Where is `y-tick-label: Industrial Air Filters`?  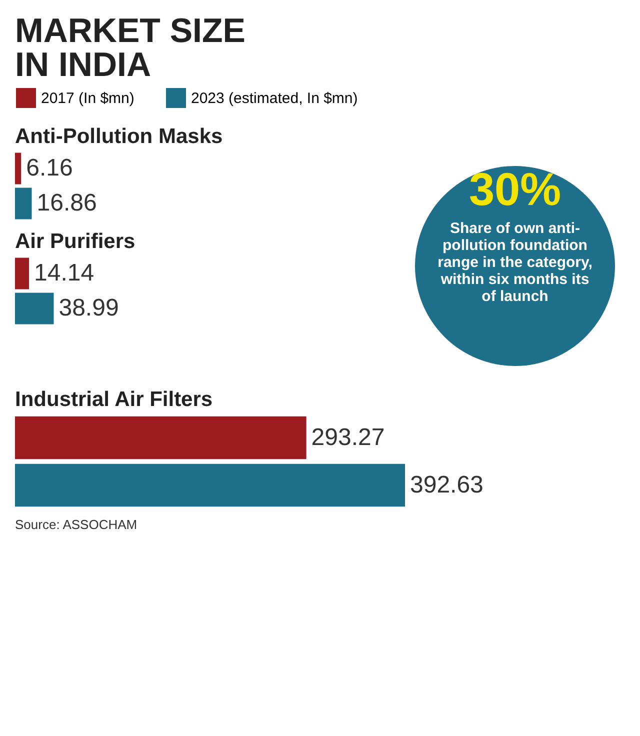 y-tick-label: Industrial Air Filters is located at coordinates (114, 399).